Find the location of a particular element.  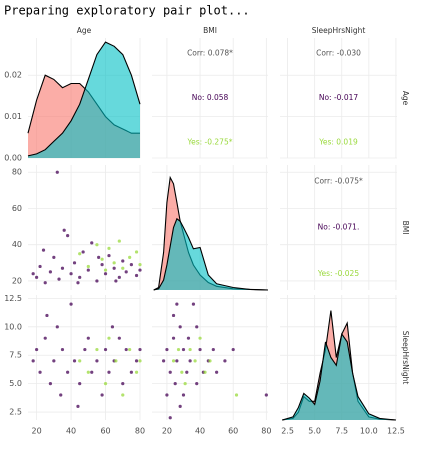

x-tick-label: 12.5 is located at coordinates (396, 431).